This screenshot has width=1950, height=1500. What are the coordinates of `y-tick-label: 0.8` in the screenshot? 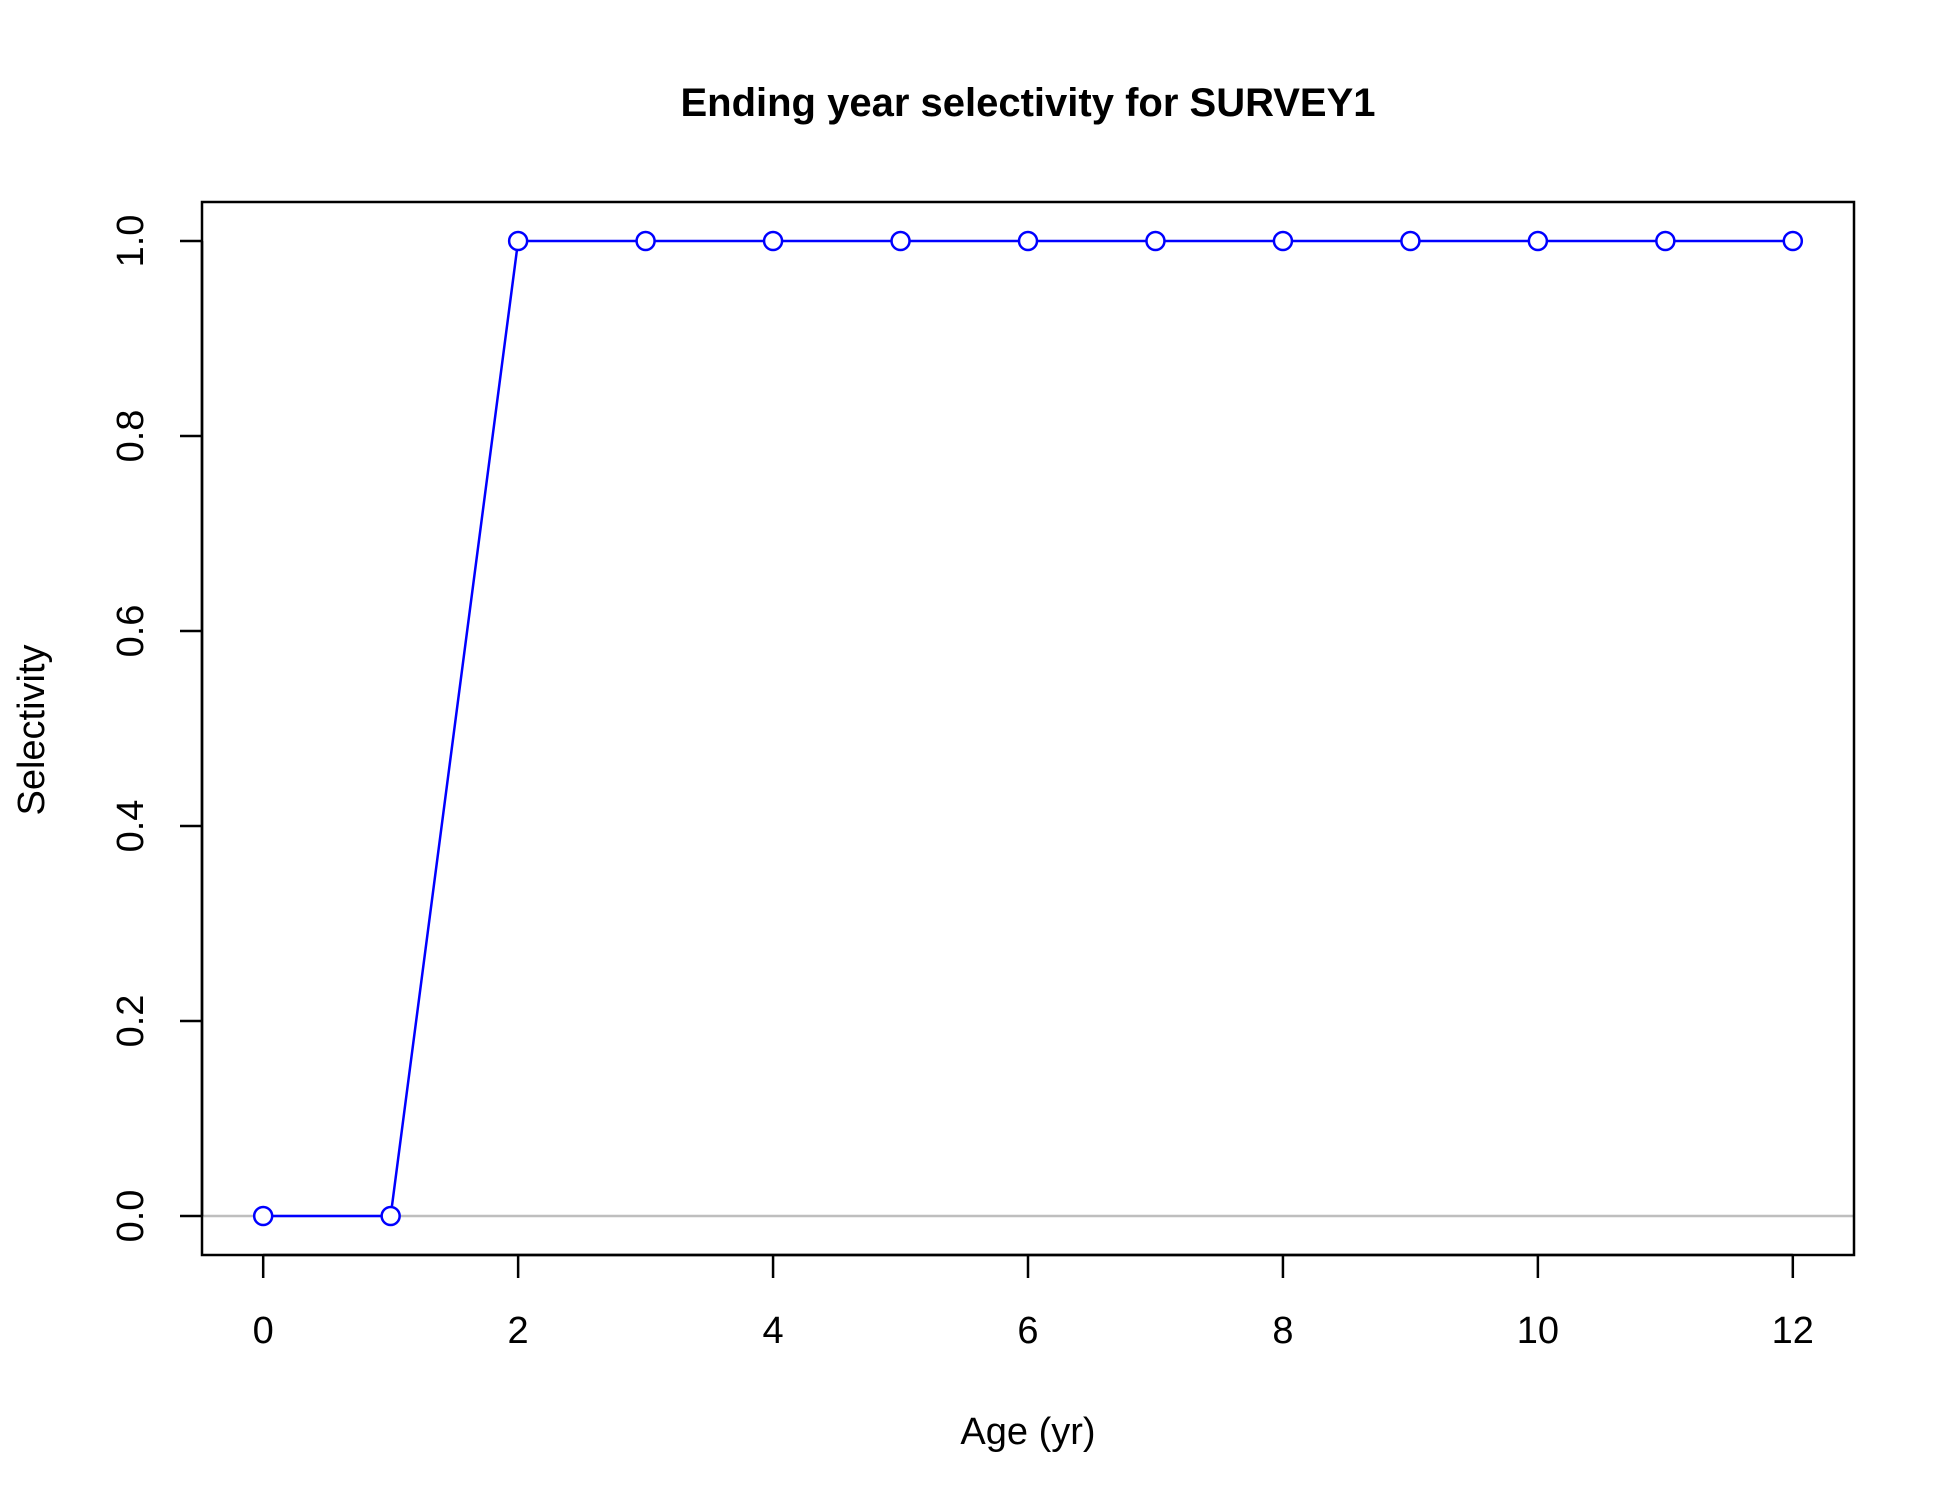 It's located at (131, 436).